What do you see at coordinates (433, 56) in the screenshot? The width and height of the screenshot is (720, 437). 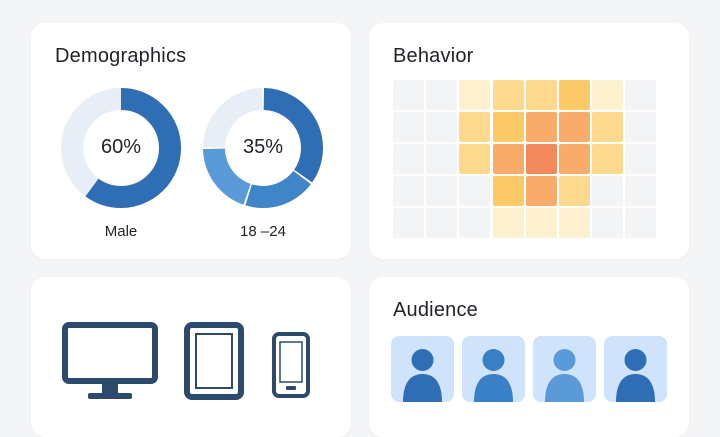 I see `behavior-title: Behavior` at bounding box center [433, 56].